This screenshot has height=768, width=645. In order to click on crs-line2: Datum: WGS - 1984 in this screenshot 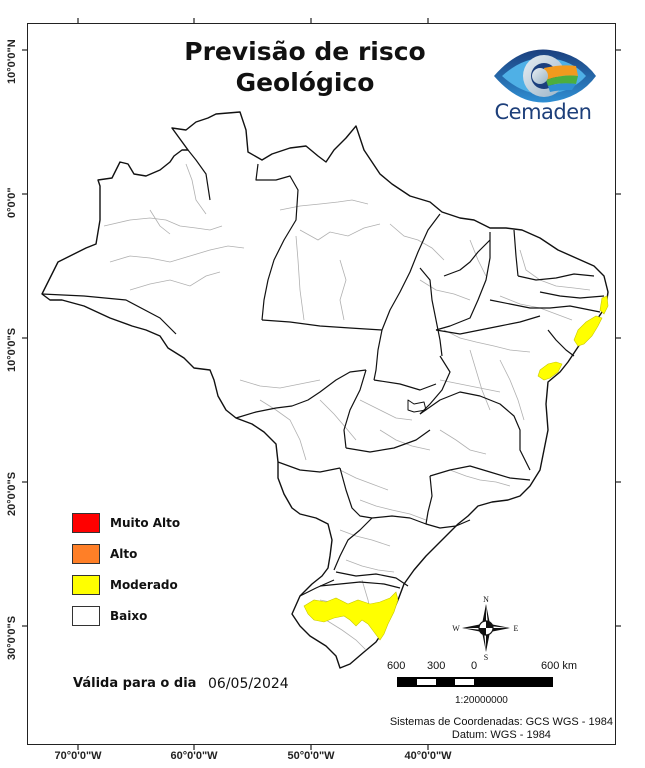, I will do `click(501, 735)`.